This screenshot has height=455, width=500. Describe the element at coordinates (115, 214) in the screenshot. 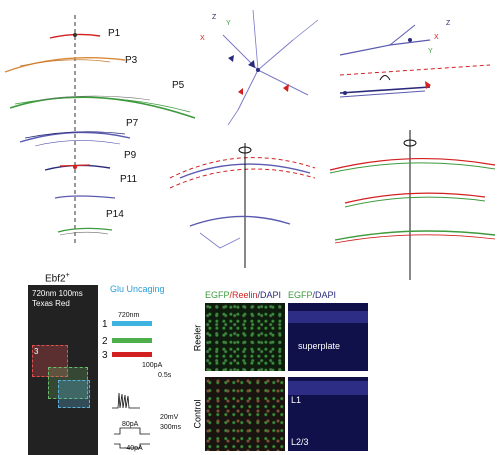

I see `stage-p14-label: P14` at that location.